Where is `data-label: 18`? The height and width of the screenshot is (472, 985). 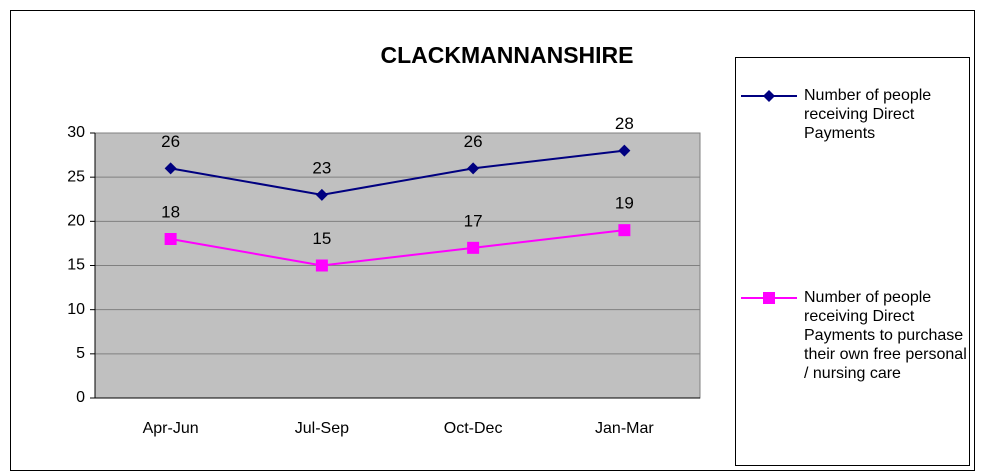
data-label: 18 is located at coordinates (170, 211).